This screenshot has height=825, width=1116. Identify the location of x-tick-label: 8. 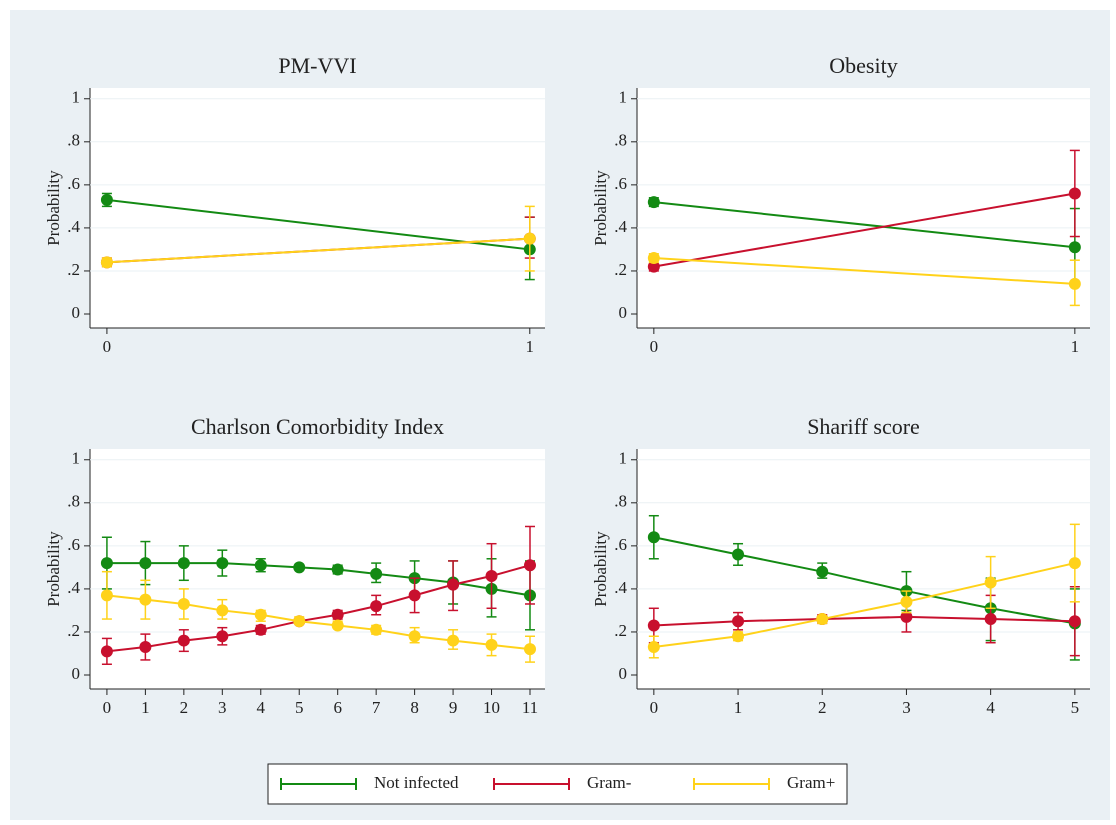
(414, 707).